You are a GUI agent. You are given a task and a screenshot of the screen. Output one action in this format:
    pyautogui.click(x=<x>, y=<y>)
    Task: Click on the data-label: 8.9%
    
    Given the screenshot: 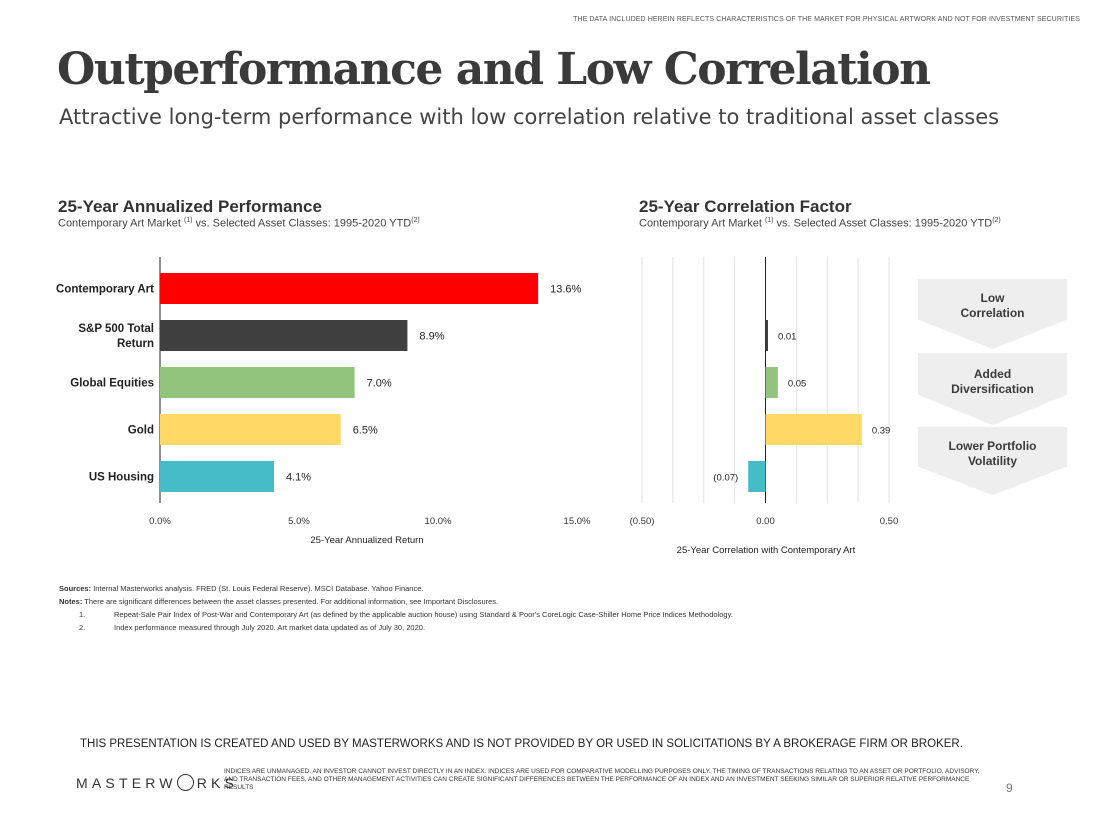 What is the action you would take?
    pyautogui.click(x=431, y=337)
    